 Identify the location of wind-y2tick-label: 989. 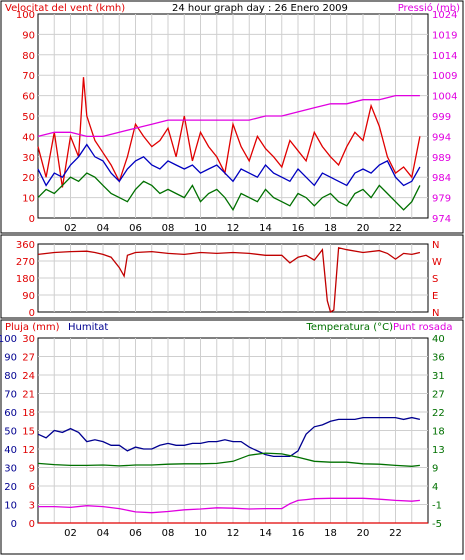
(441, 158).